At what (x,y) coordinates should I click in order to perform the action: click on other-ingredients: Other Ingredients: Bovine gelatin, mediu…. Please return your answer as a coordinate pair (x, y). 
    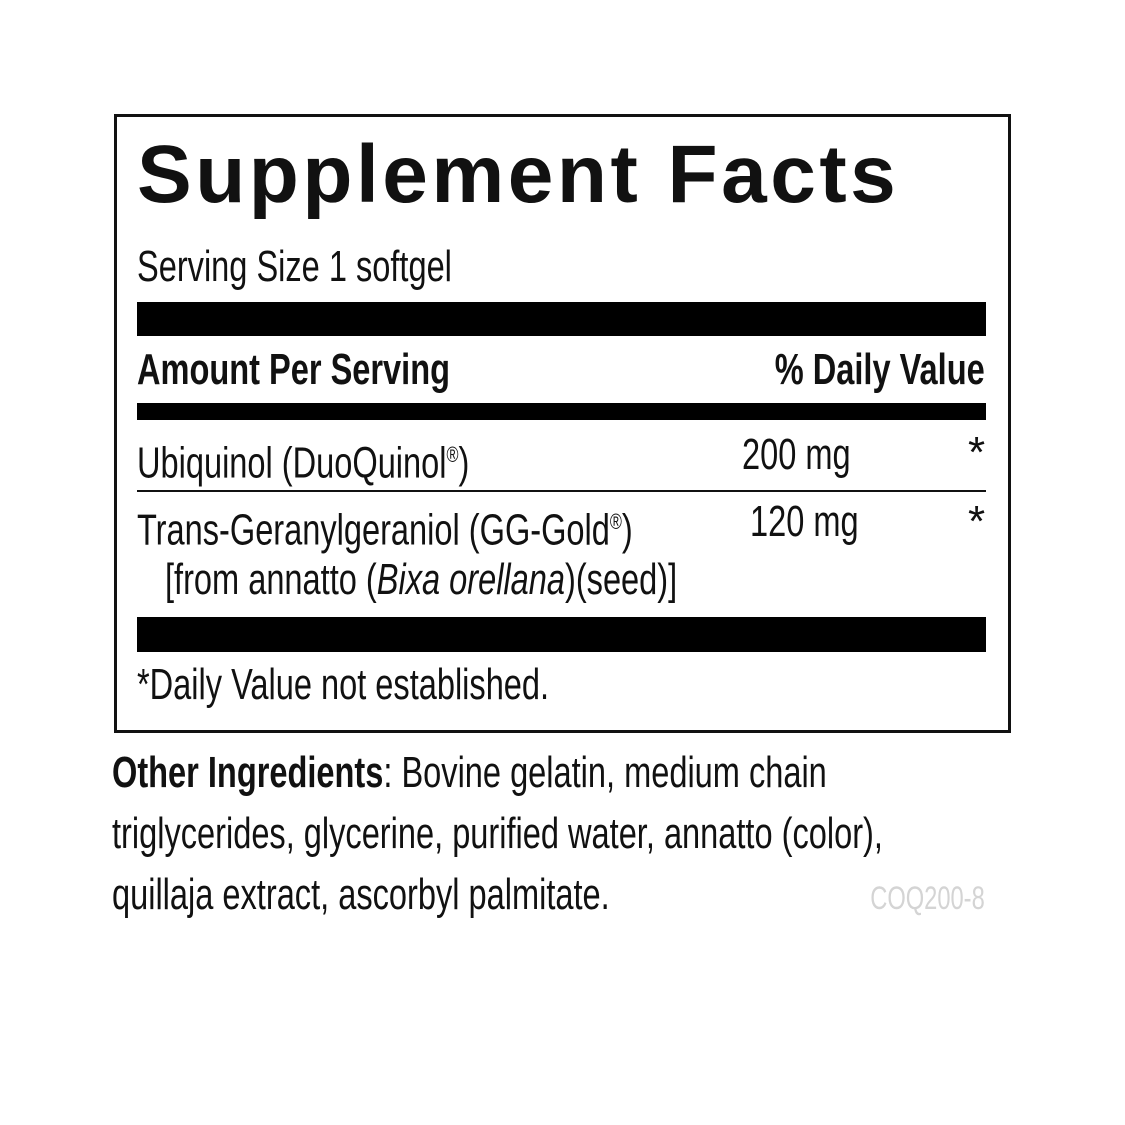
    Looking at the image, I should click on (548, 833).